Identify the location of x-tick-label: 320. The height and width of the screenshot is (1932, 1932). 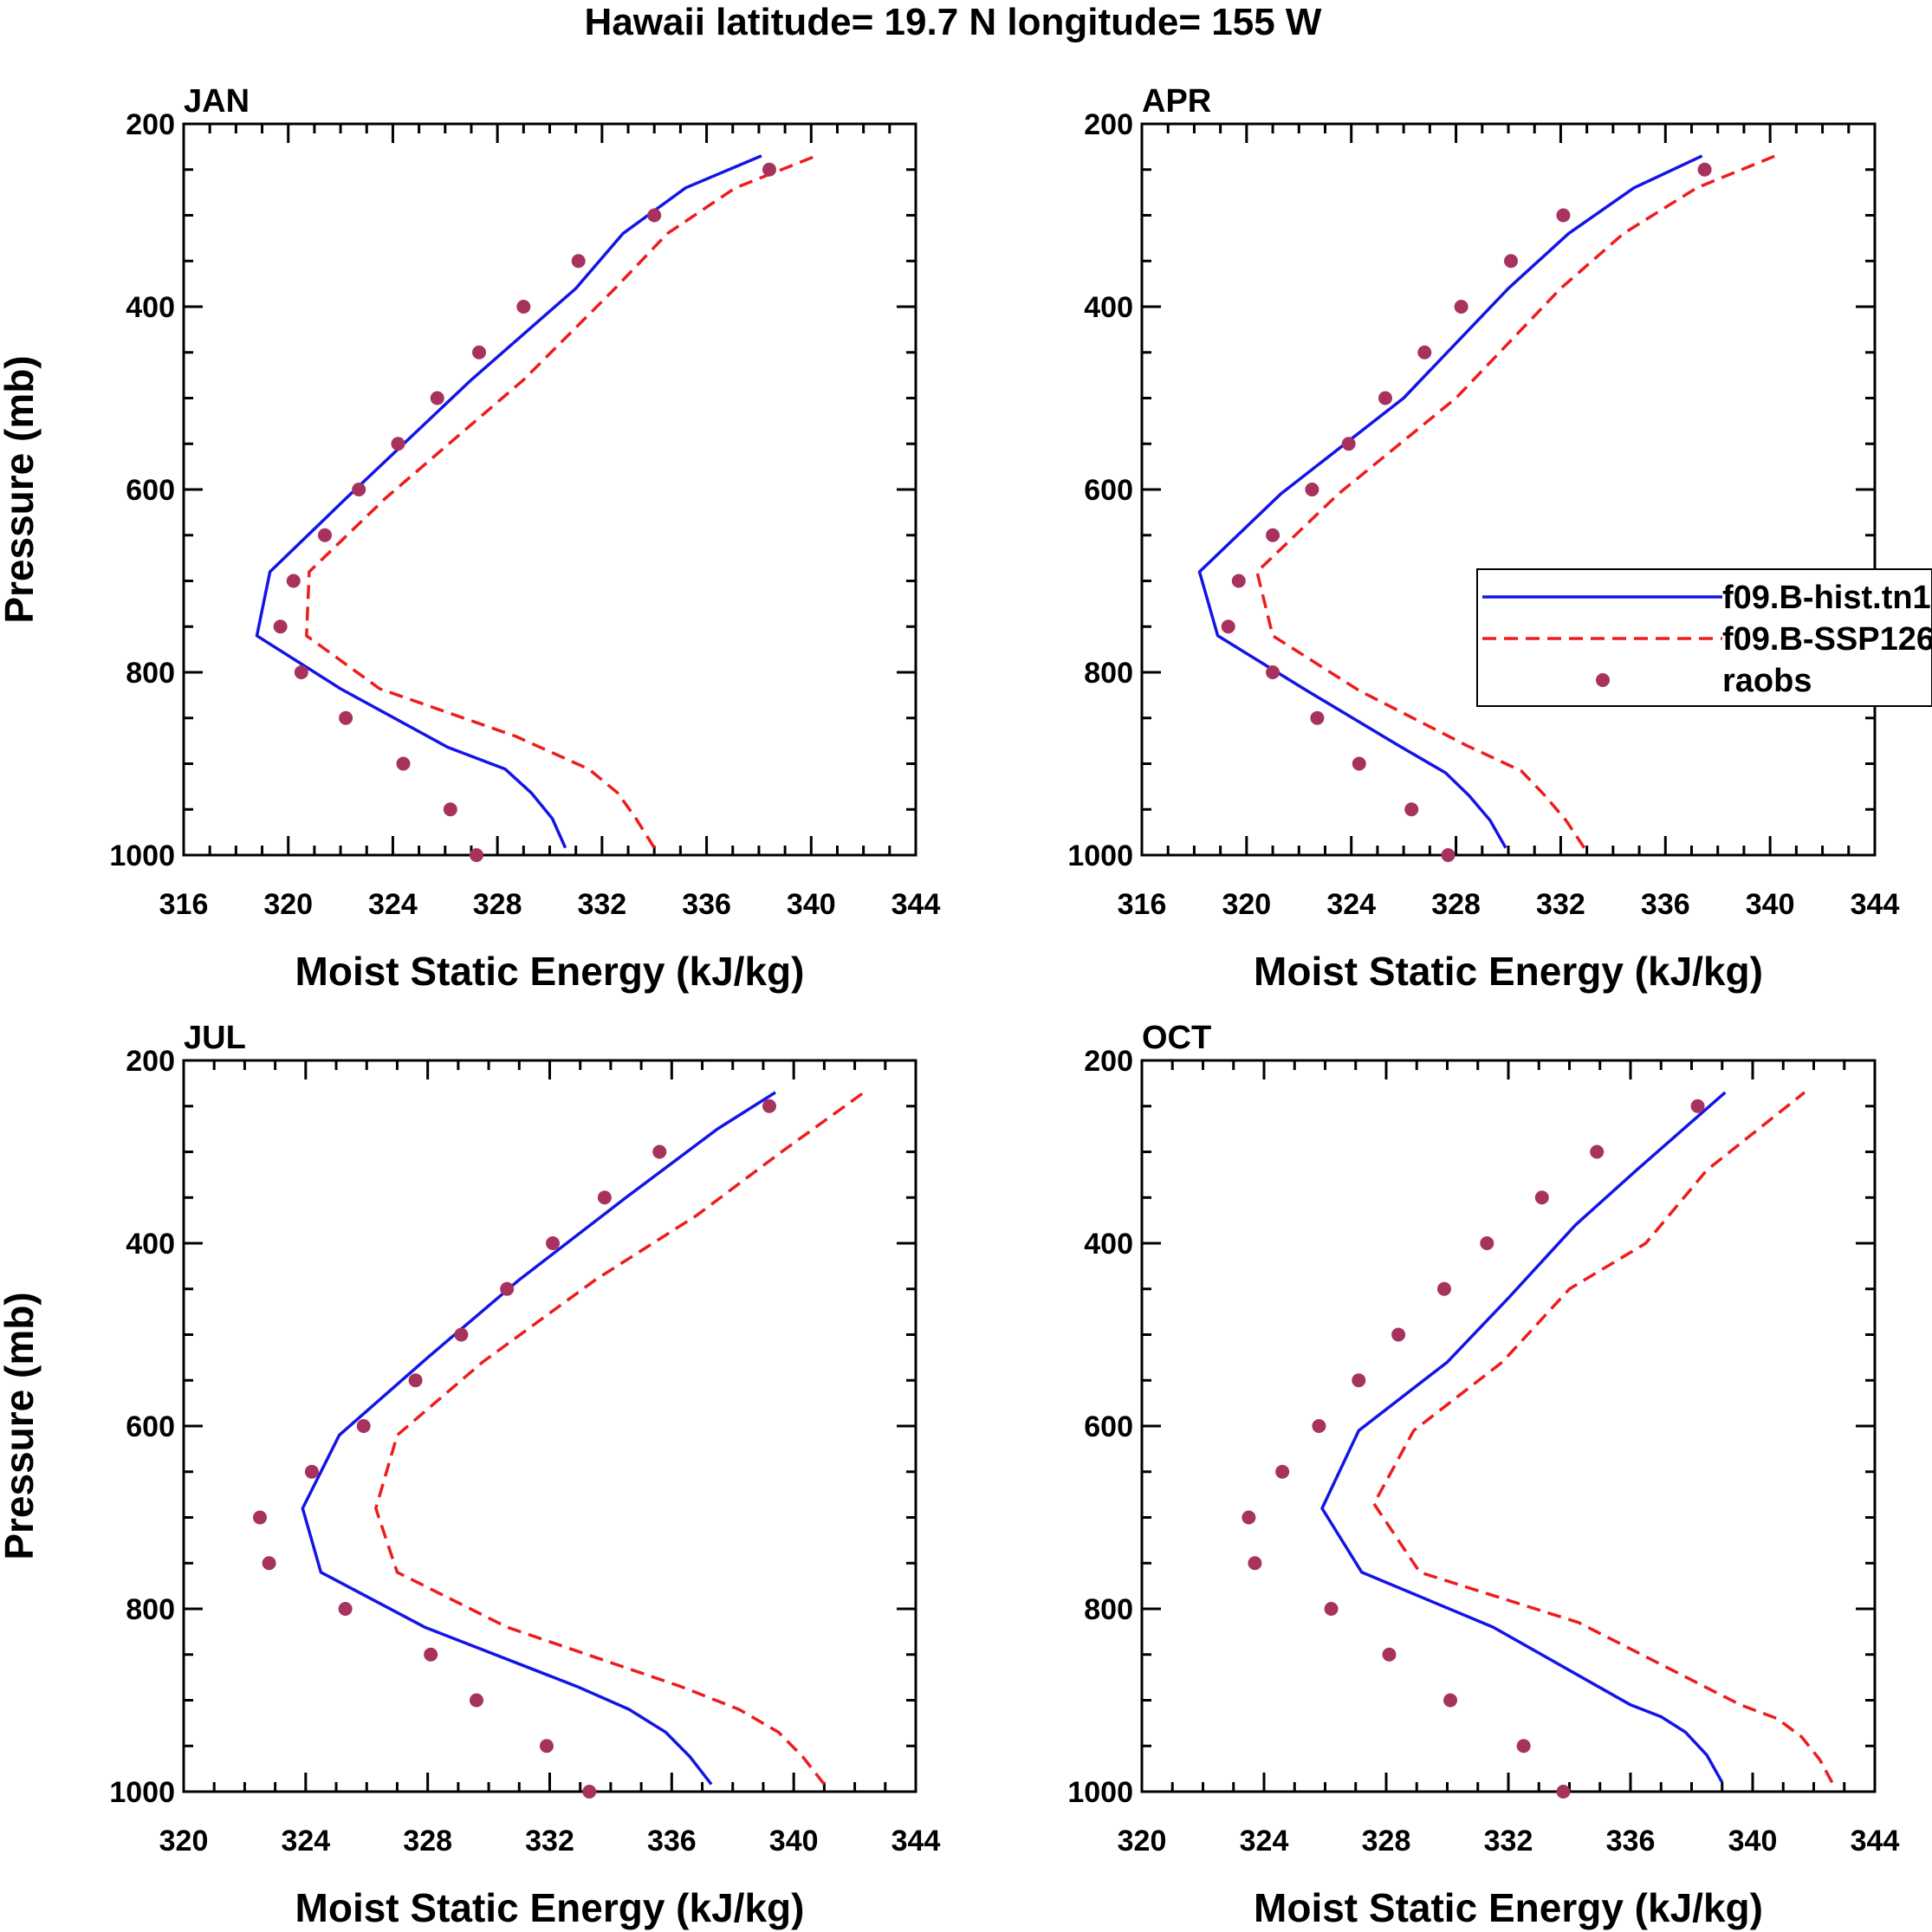
(1246, 904).